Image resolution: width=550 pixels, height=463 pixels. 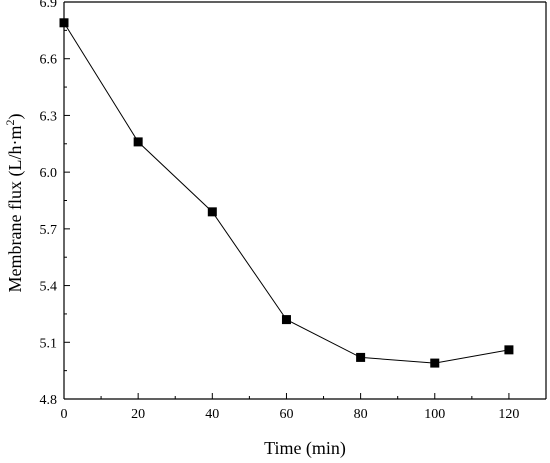 What do you see at coordinates (64, 414) in the screenshot?
I see `x-tick-label: 0` at bounding box center [64, 414].